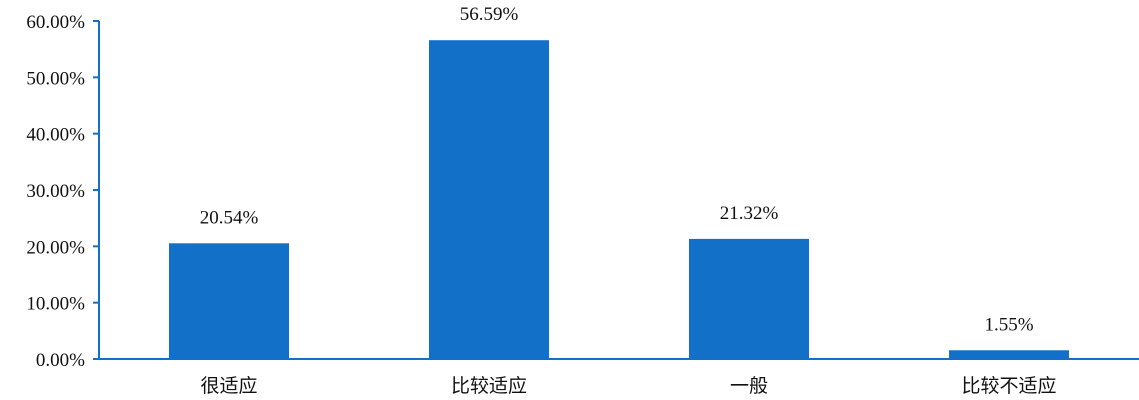  I want to click on data-label-0: 20.54%, so click(229, 217).